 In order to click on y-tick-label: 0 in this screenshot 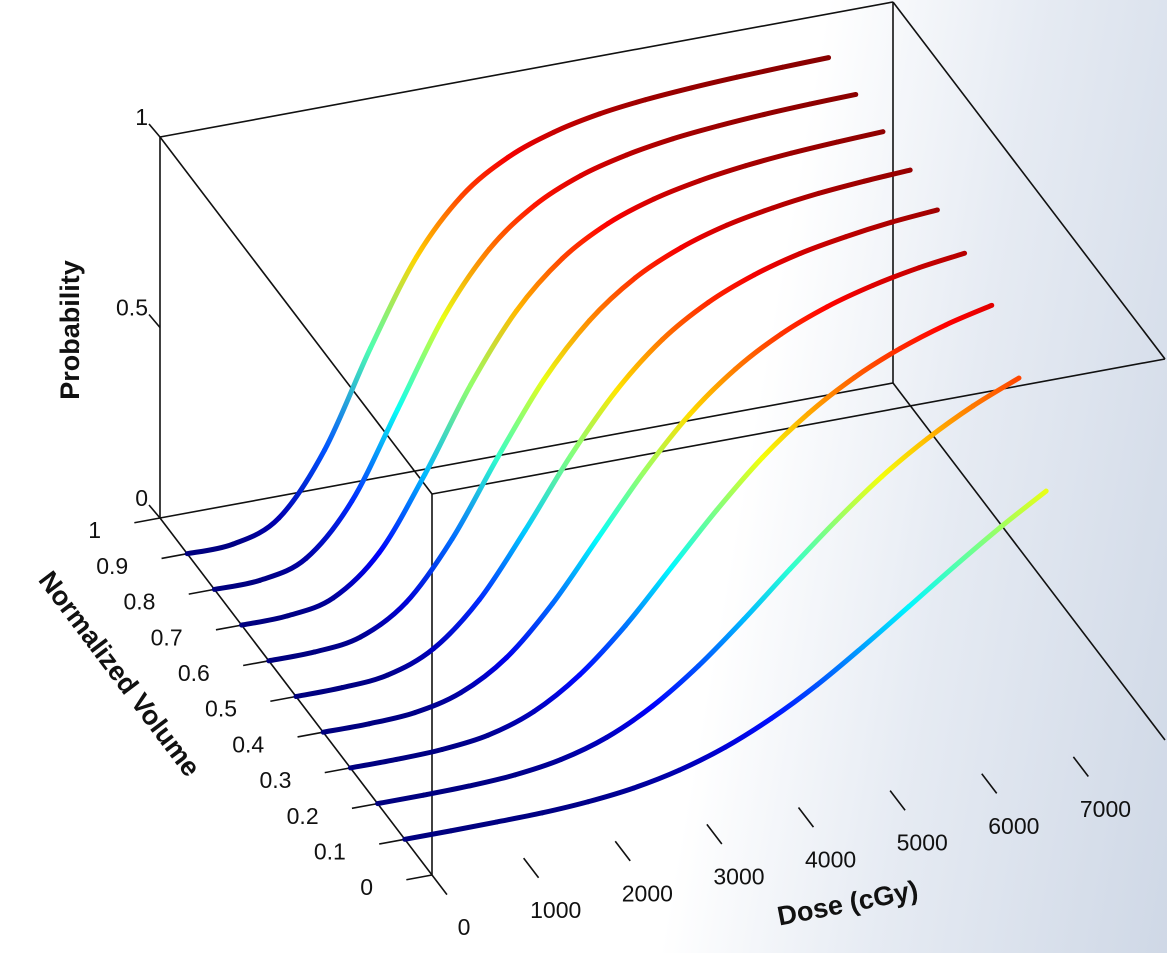, I will do `click(366, 887)`.